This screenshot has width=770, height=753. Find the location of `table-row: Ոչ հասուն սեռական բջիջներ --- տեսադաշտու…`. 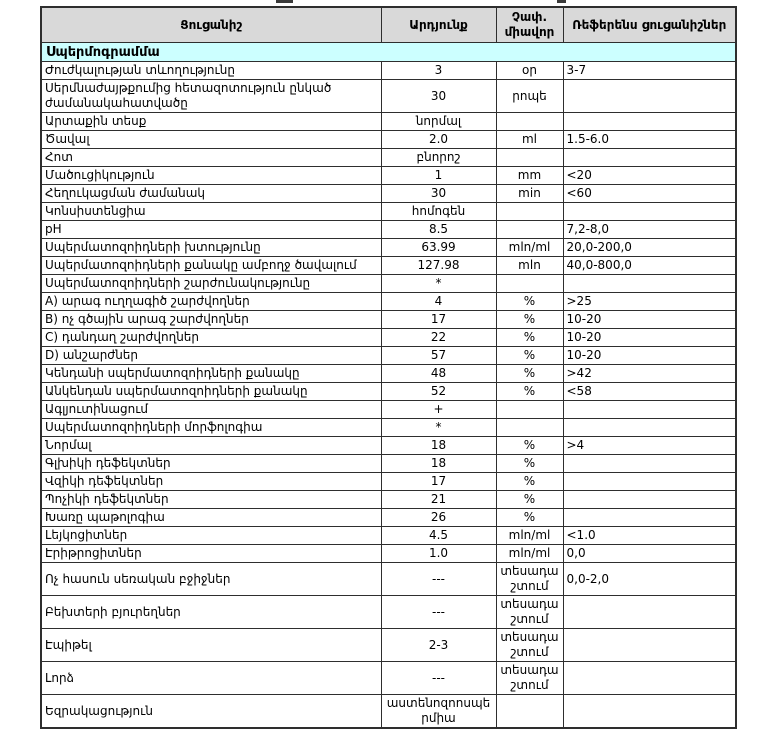

table-row: Ոչ հասուն սեռական բջիջներ --- տեսադաշտու… is located at coordinates (388, 579).